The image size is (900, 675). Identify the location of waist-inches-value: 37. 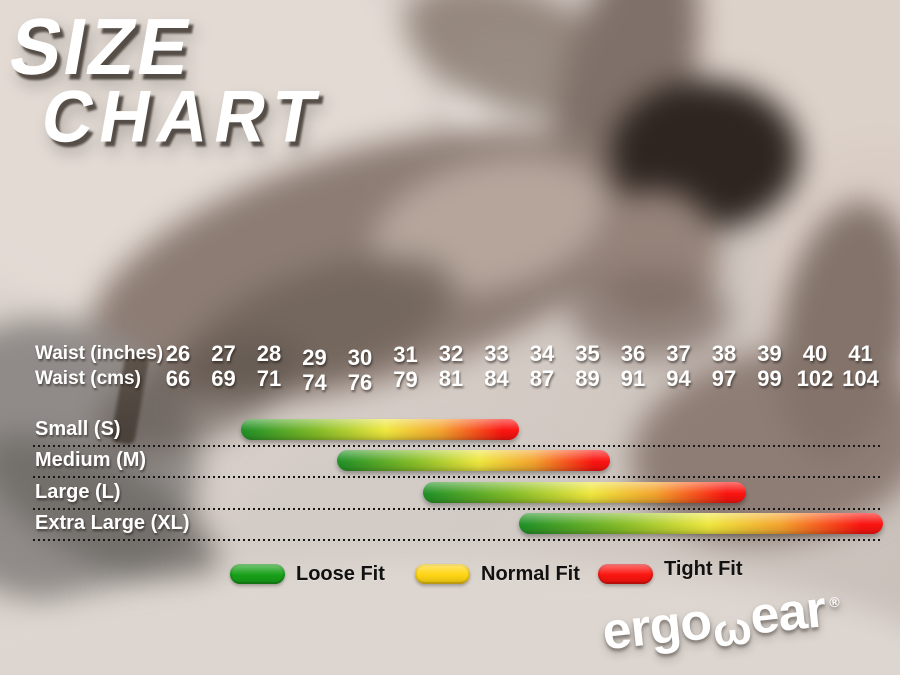
(678, 353).